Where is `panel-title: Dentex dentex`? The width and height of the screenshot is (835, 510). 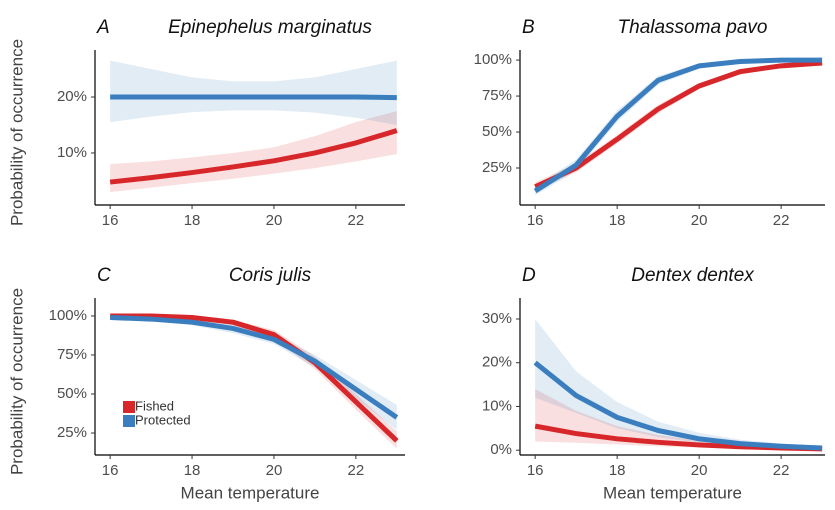 panel-title: Dentex dentex is located at coordinates (693, 275).